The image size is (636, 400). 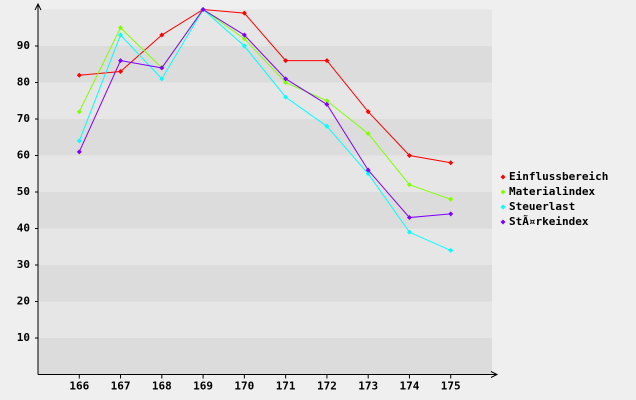 I want to click on y-tick-label: 70, so click(x=23, y=118).